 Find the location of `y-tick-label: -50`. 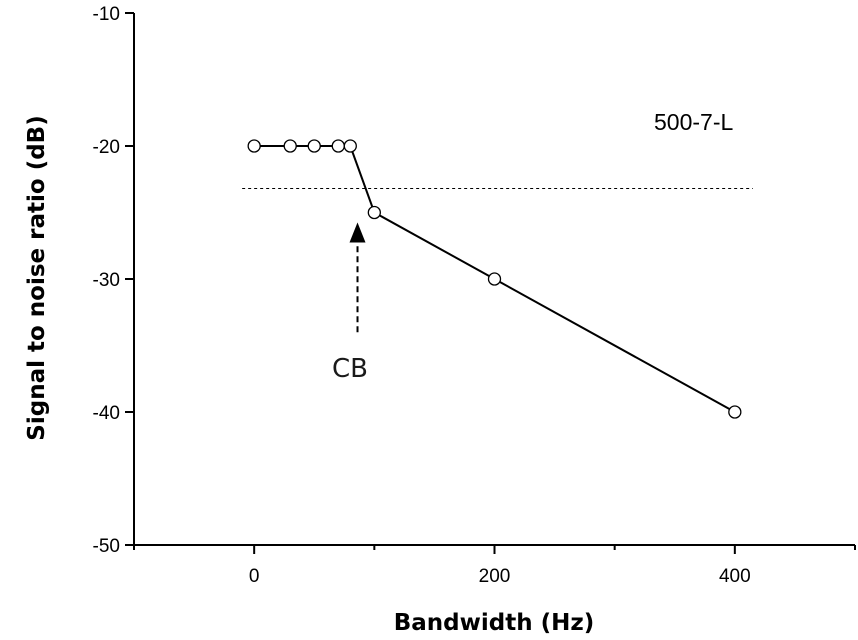

y-tick-label: -50 is located at coordinates (106, 546).